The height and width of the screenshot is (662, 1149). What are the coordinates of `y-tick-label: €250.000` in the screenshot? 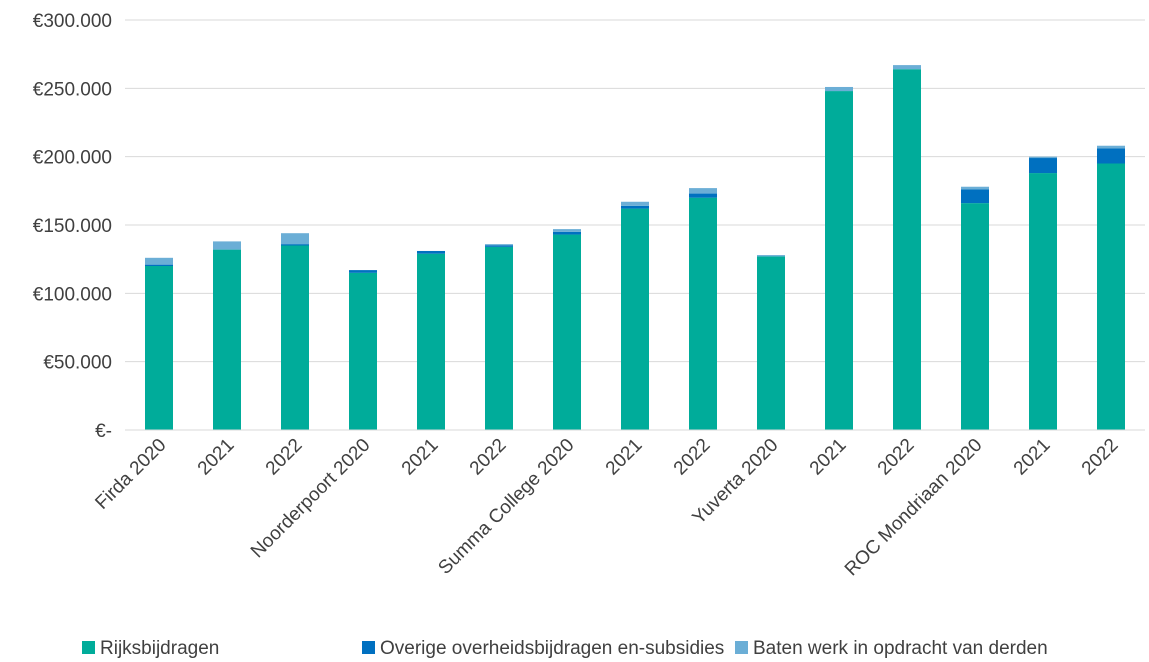 It's located at (72, 89).